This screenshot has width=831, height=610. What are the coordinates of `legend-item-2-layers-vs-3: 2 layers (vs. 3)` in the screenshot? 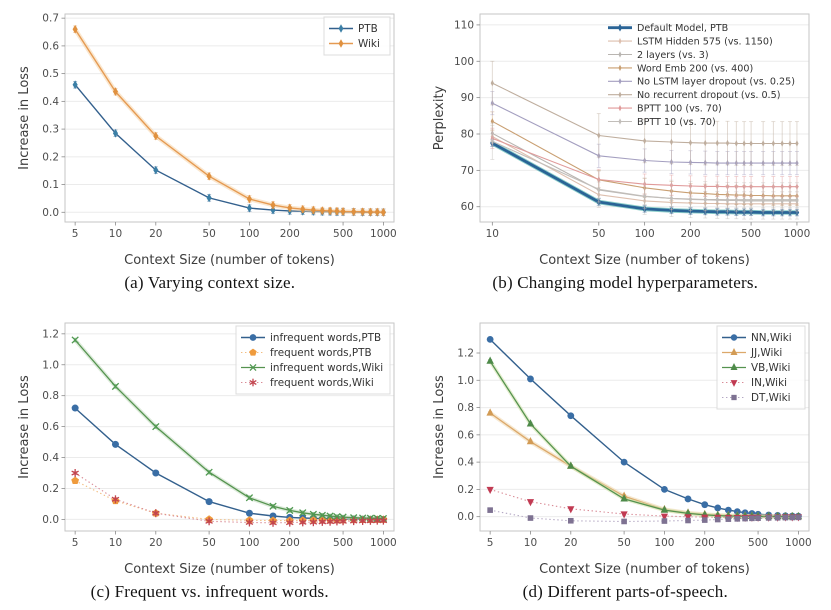 It's located at (658, 55).